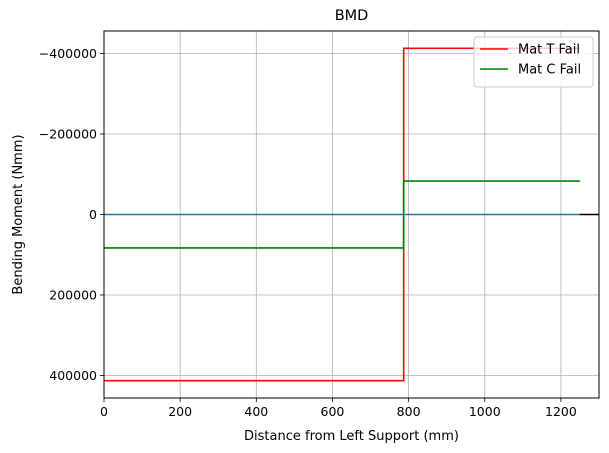 The width and height of the screenshot is (609, 453). What do you see at coordinates (71, 214) in the screenshot?
I see `y-axis-ticks: −400000 −200000 0 200000 400000` at bounding box center [71, 214].